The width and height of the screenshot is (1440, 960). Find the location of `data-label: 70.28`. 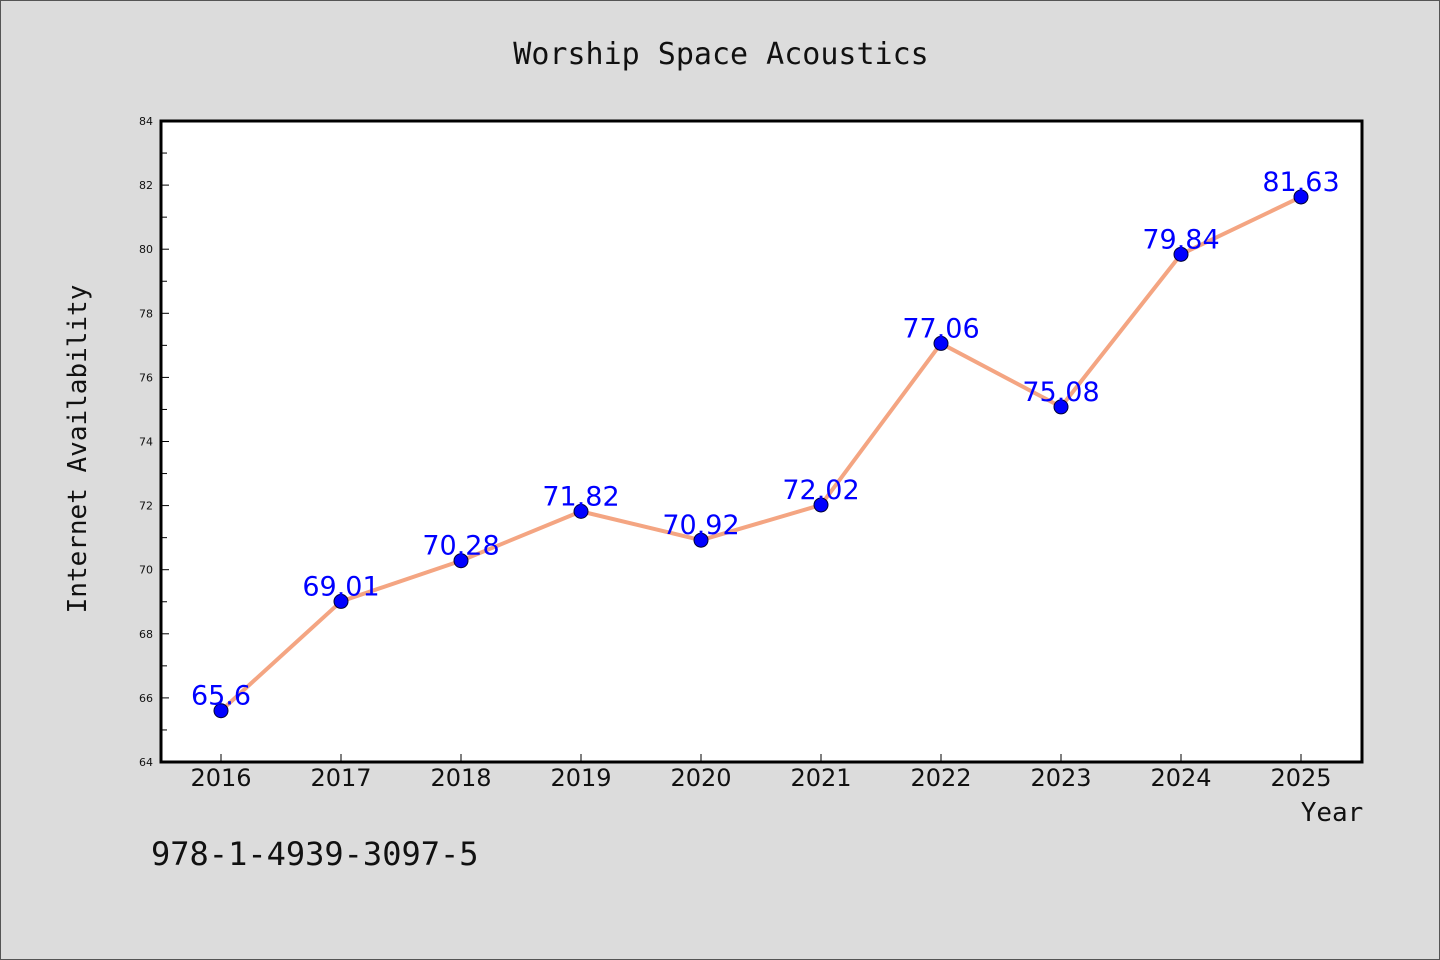

data-label: 70.28 is located at coordinates (460, 546).